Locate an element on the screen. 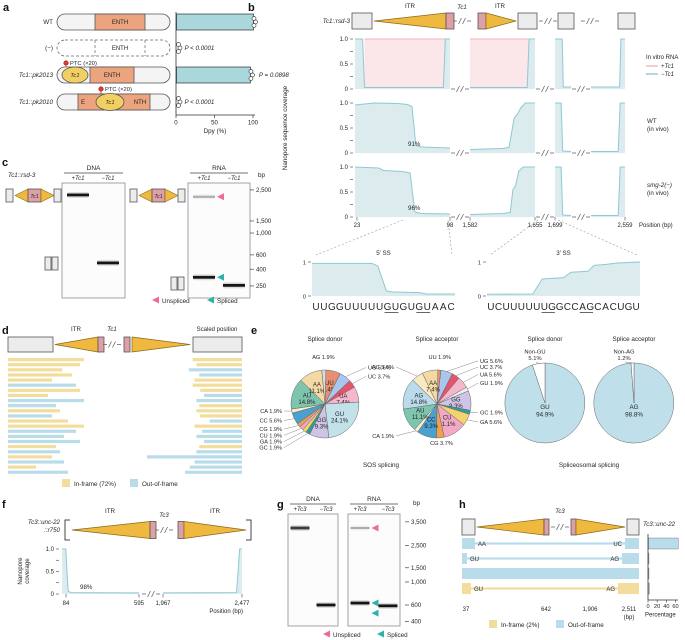 This screenshot has height=640, width=685. pie-label: UA is located at coordinates (343, 397).